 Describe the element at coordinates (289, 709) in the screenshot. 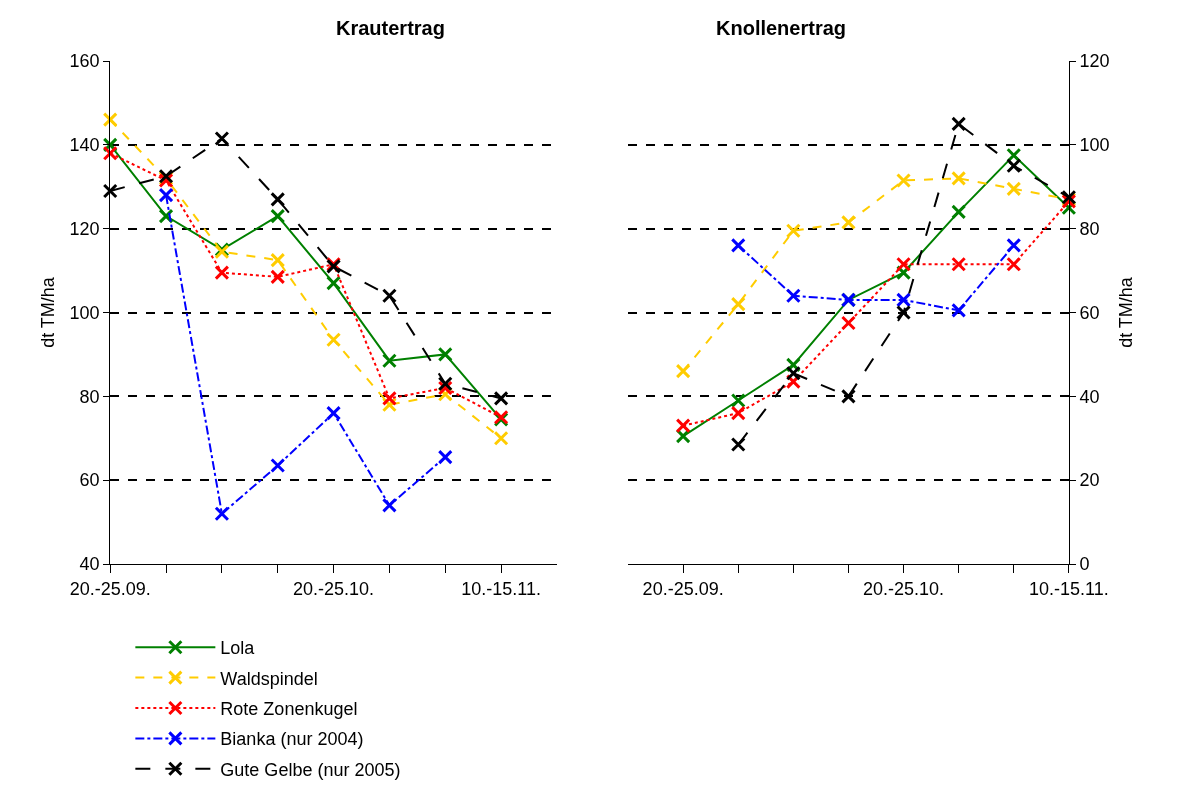

I see `legend-label: Rote Zonenkugel` at that location.